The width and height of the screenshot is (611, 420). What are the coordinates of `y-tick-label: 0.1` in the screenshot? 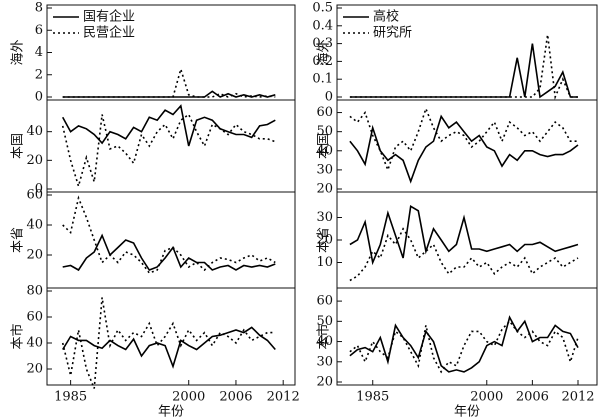 It's located at (322, 79).